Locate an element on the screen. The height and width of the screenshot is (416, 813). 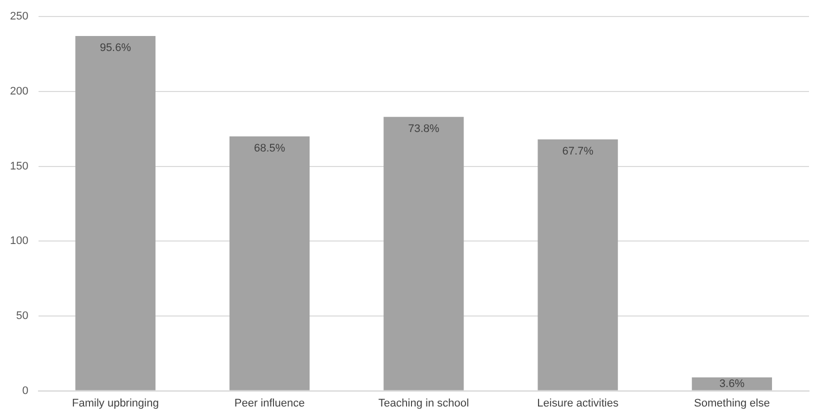
annotation: 95.6% is located at coordinates (116, 48).